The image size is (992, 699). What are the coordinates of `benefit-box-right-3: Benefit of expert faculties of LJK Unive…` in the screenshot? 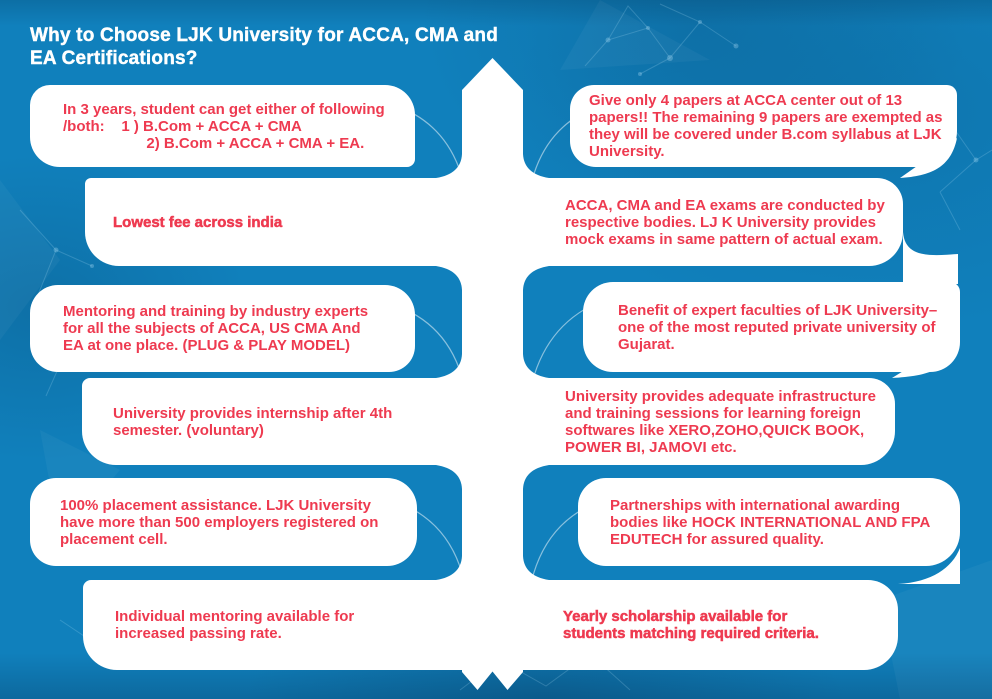 It's located at (771, 327).